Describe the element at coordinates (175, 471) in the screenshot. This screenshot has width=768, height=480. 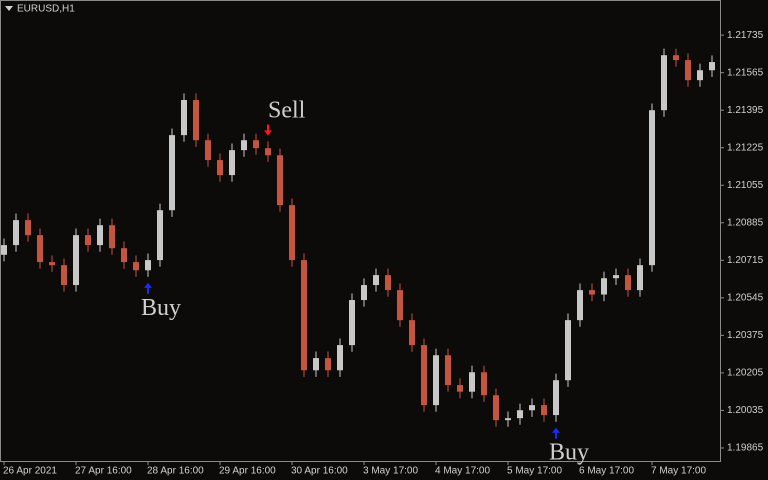
I see `x-tick-label: 28 Apr 16:00` at that location.